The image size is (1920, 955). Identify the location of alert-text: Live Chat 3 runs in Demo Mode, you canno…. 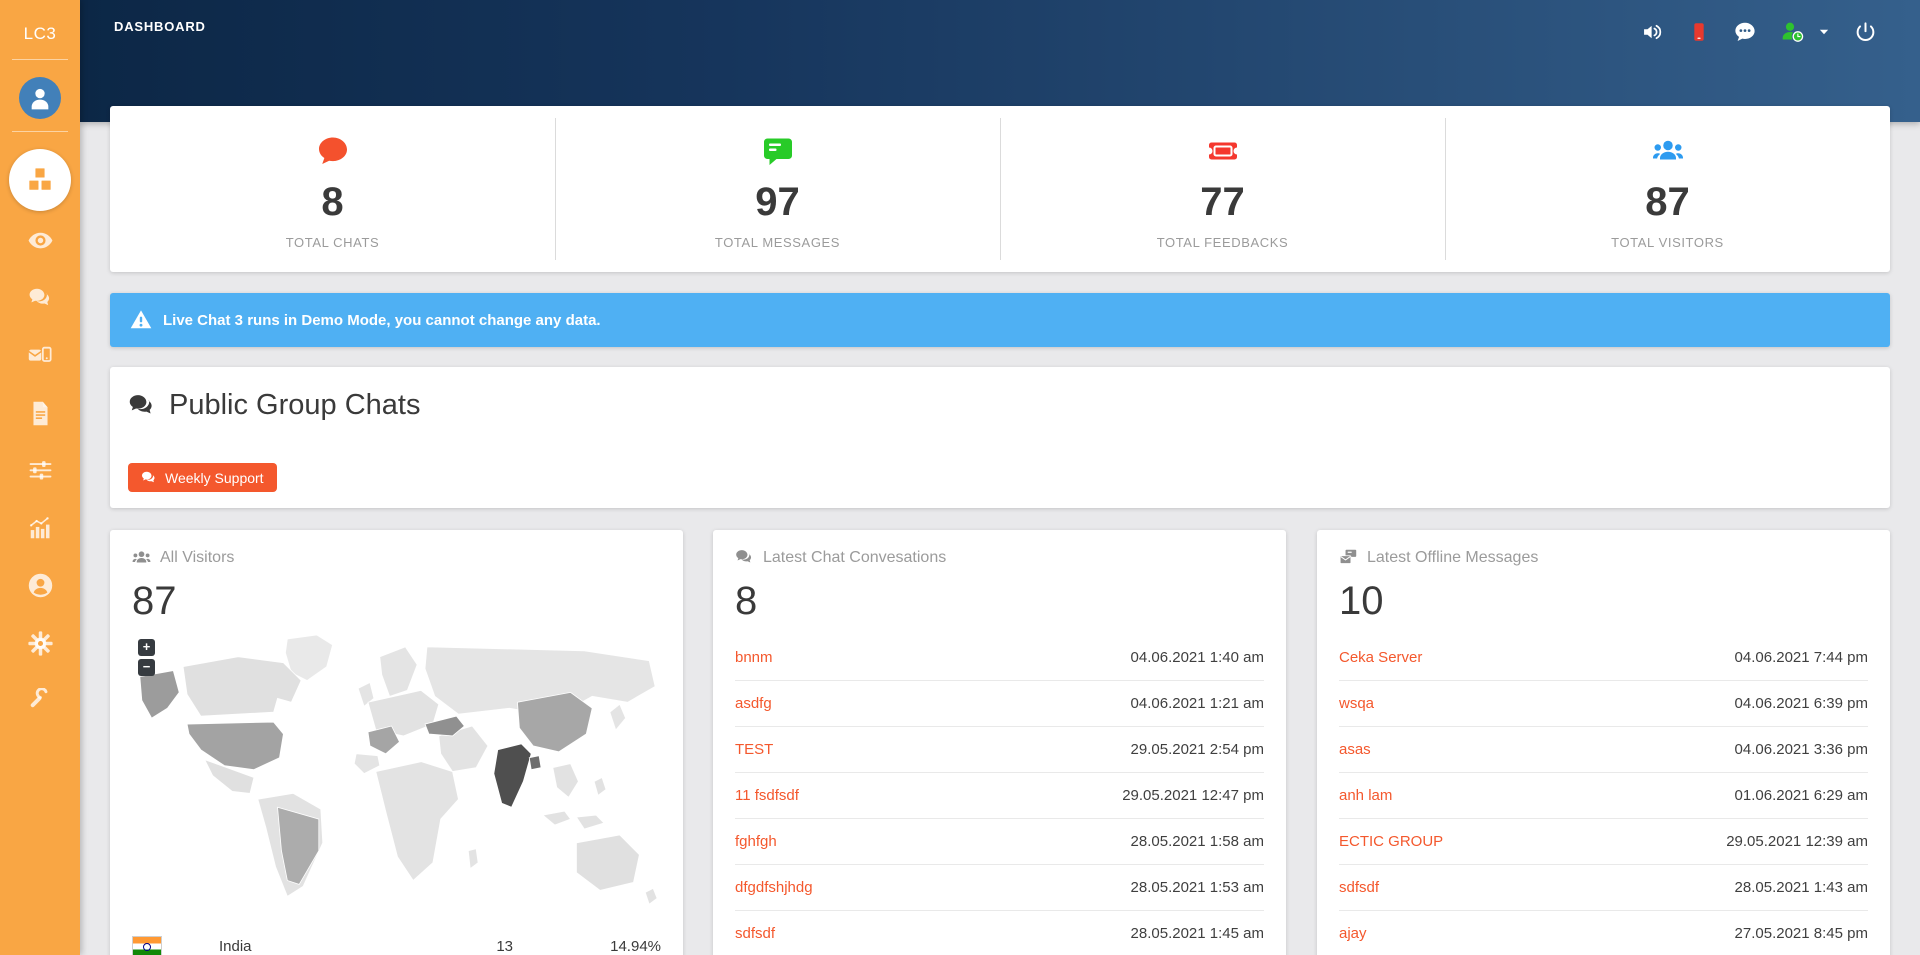
(382, 320).